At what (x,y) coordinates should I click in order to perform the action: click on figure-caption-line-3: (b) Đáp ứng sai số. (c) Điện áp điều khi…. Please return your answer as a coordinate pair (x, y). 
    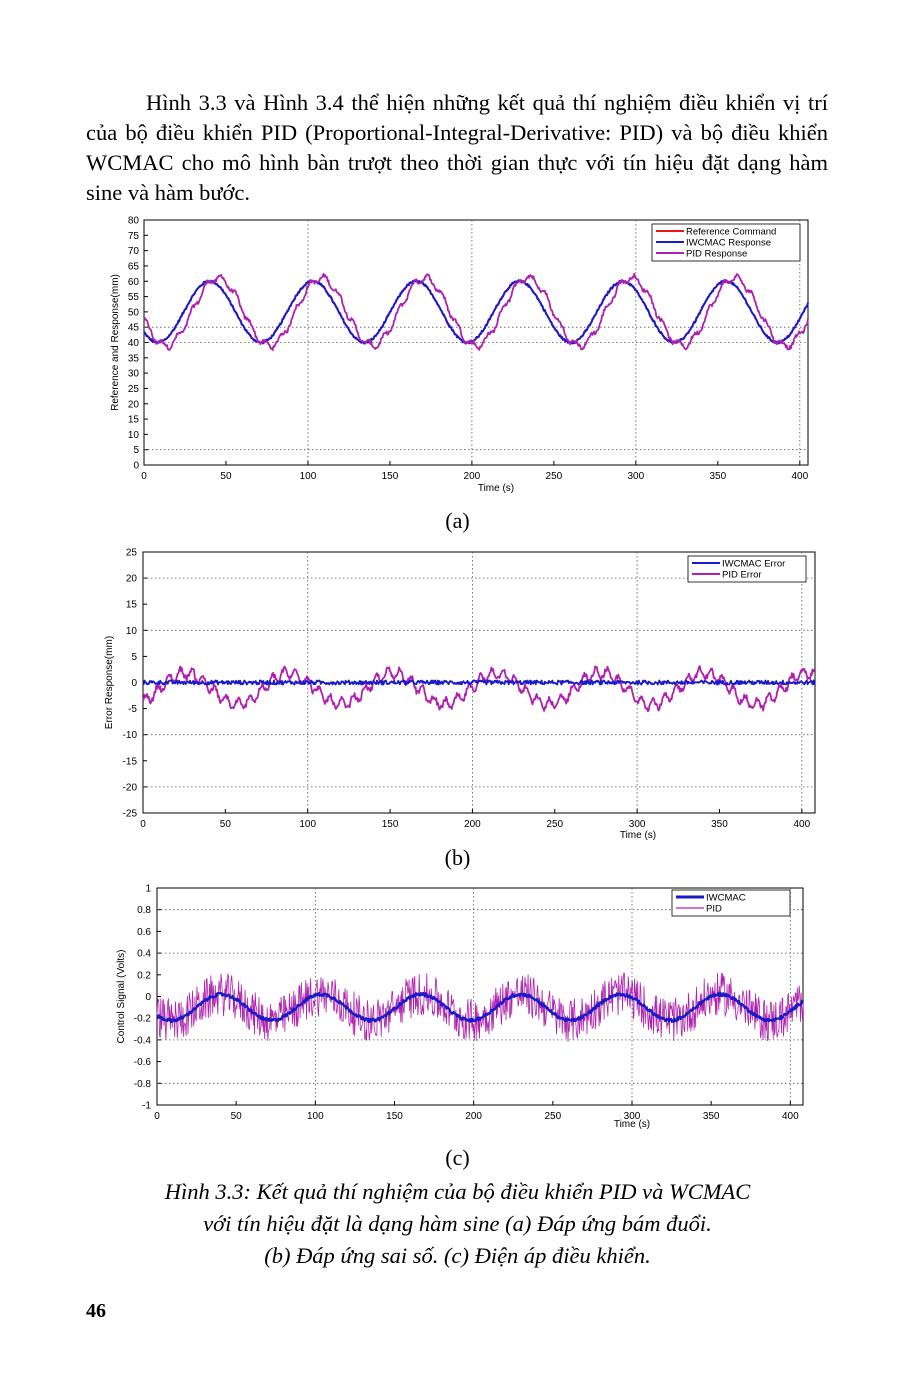
    Looking at the image, I should click on (457, 1255).